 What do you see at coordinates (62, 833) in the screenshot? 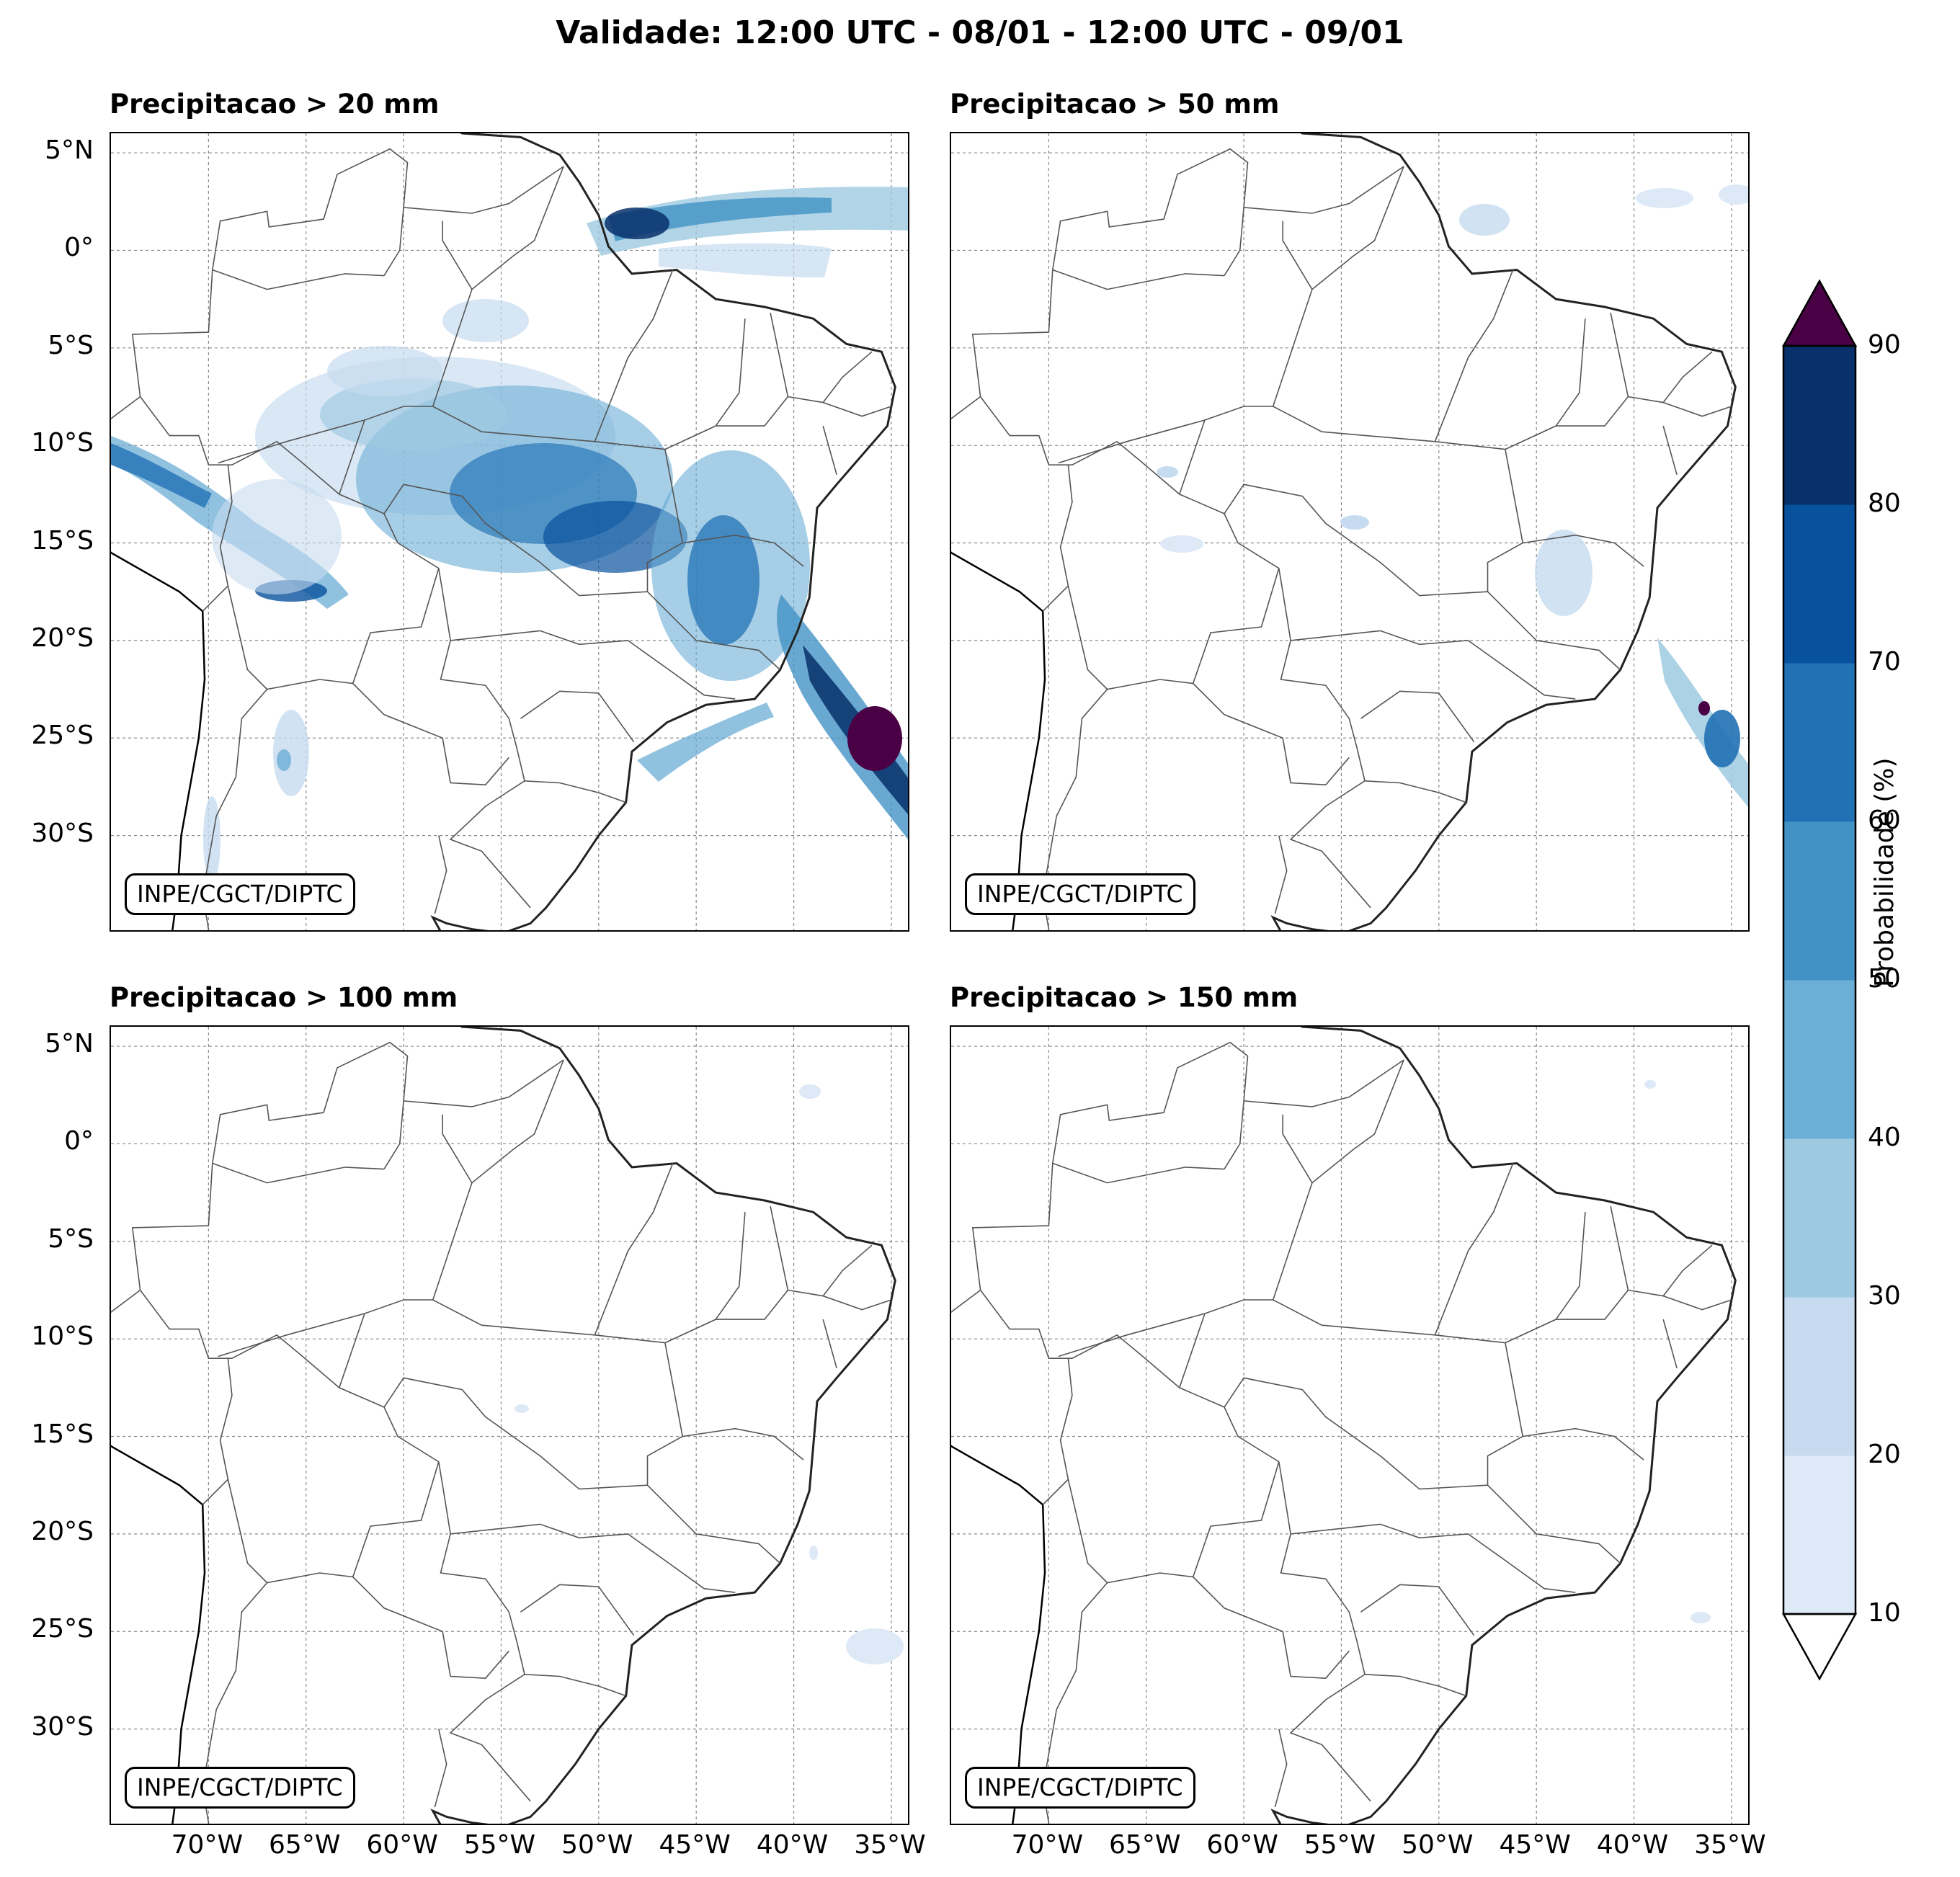
I see `lat-label: 30°S` at bounding box center [62, 833].